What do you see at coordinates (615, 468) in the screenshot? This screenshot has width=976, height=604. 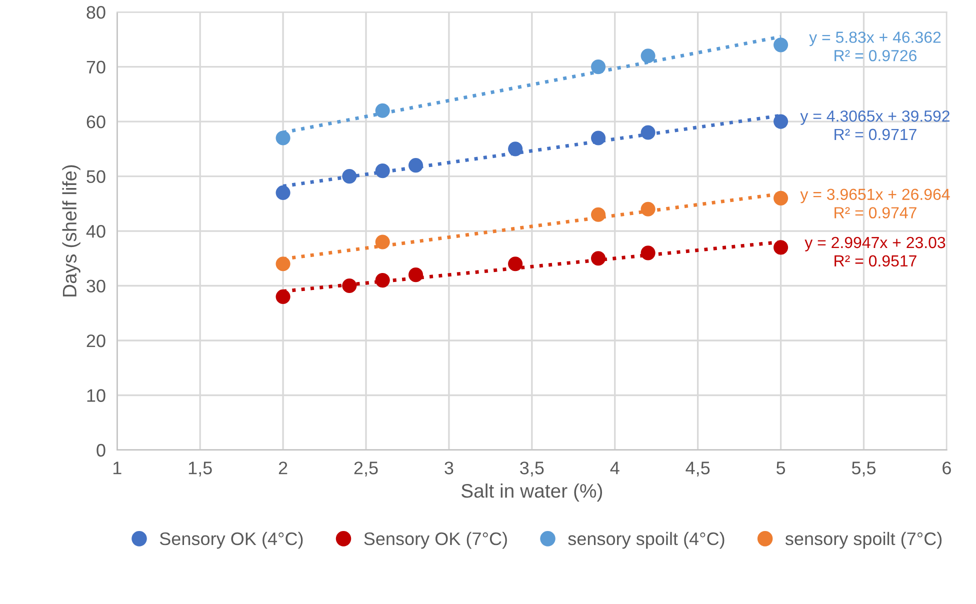 I see `x-tick-label: 4` at bounding box center [615, 468].